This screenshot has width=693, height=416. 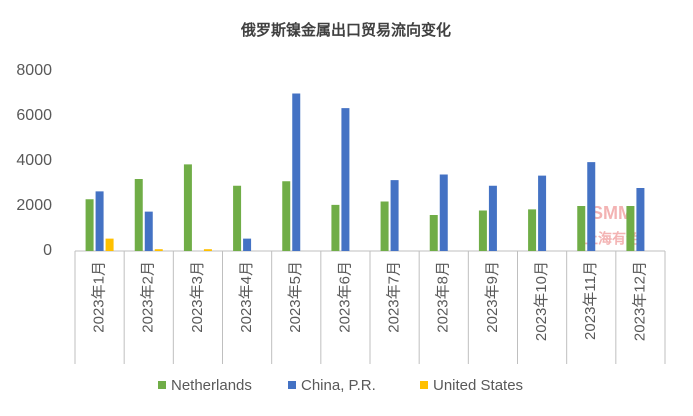 What do you see at coordinates (541, 301) in the screenshot?
I see `x-tick-label: 2023年10月` at bounding box center [541, 301].